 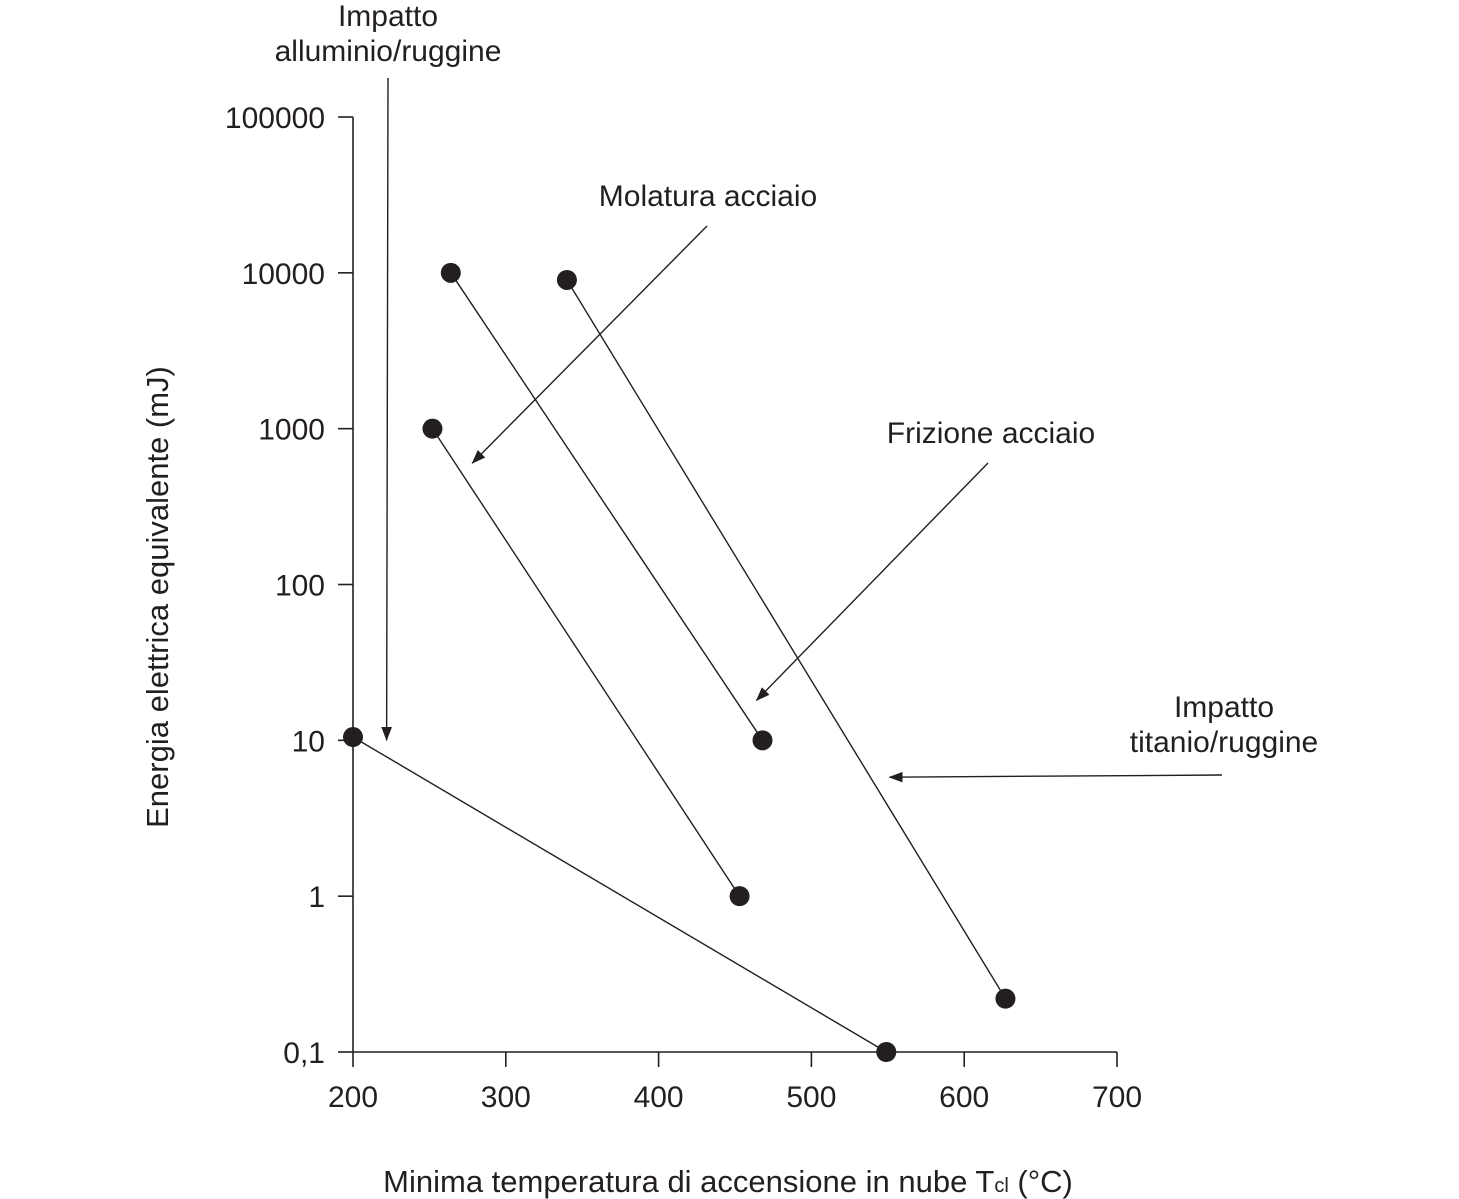 I want to click on y-tick-label: 100000, so click(x=275, y=118).